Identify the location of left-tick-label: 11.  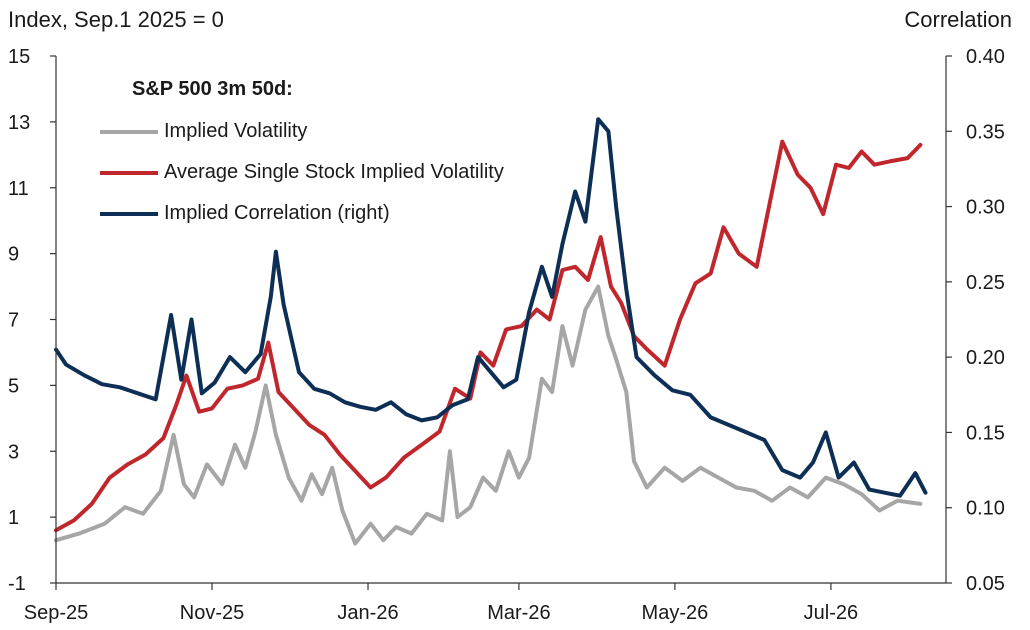
(18, 189).